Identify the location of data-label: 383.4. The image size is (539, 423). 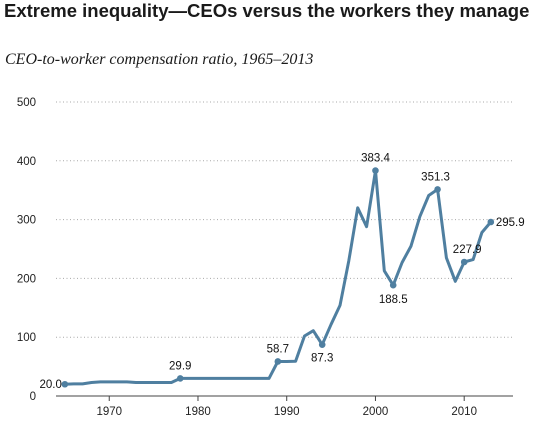
(375, 159).